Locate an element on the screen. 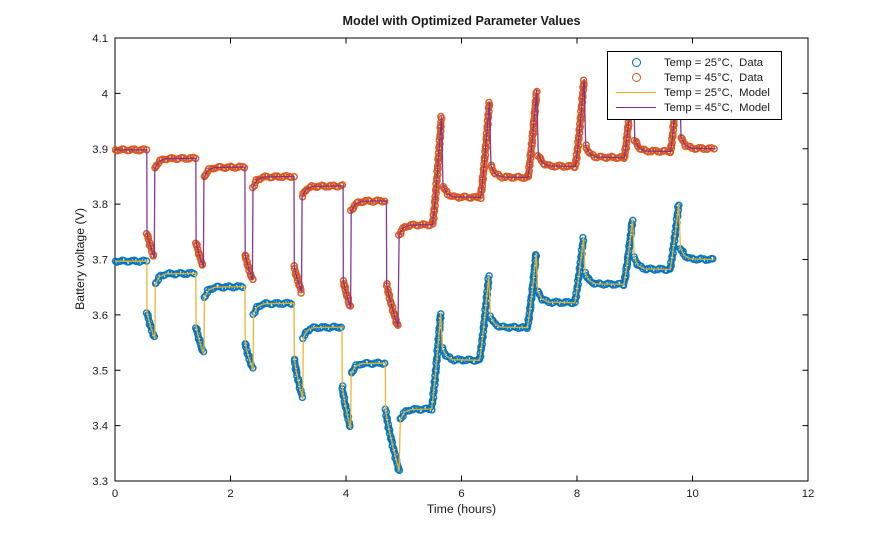  y-tick-label: 3.8 is located at coordinates (100, 205).